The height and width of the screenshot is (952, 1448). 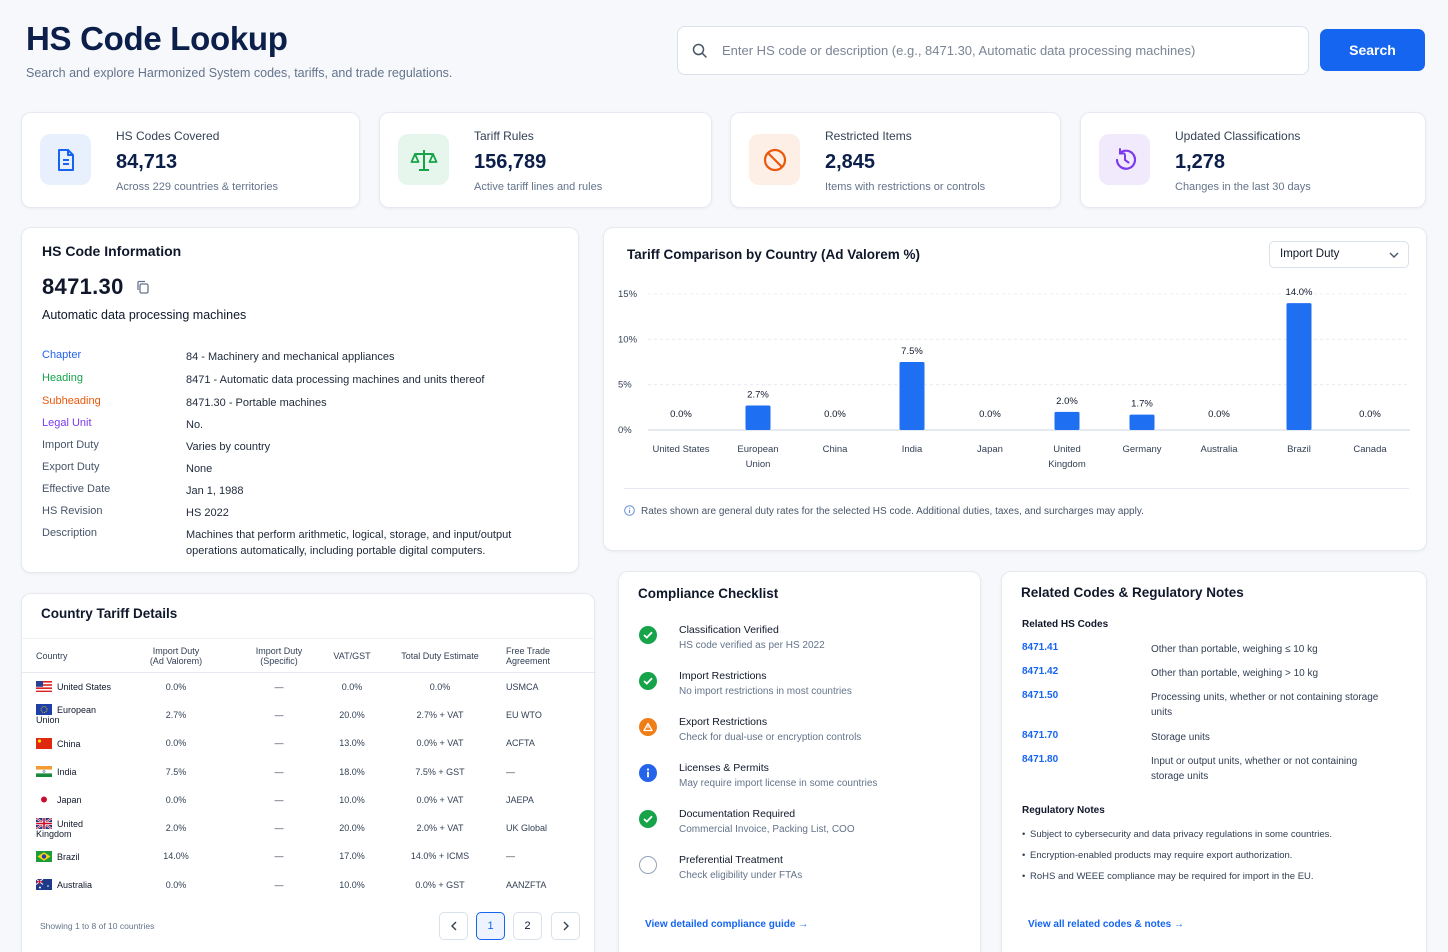 I want to click on scale-icon, so click(x=423, y=159).